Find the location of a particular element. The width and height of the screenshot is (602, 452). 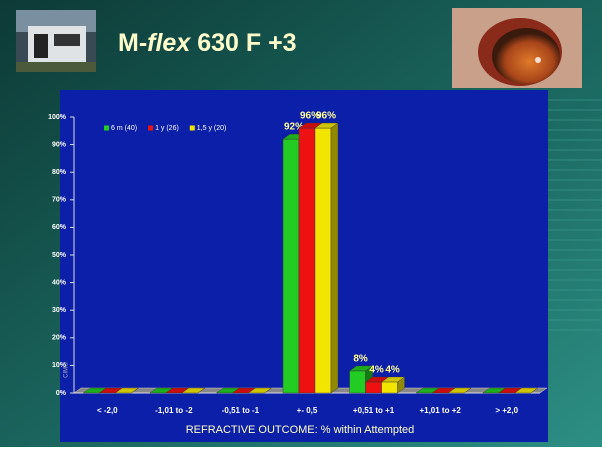

slide-title: M-flex 630 F +3 is located at coordinates (207, 43).